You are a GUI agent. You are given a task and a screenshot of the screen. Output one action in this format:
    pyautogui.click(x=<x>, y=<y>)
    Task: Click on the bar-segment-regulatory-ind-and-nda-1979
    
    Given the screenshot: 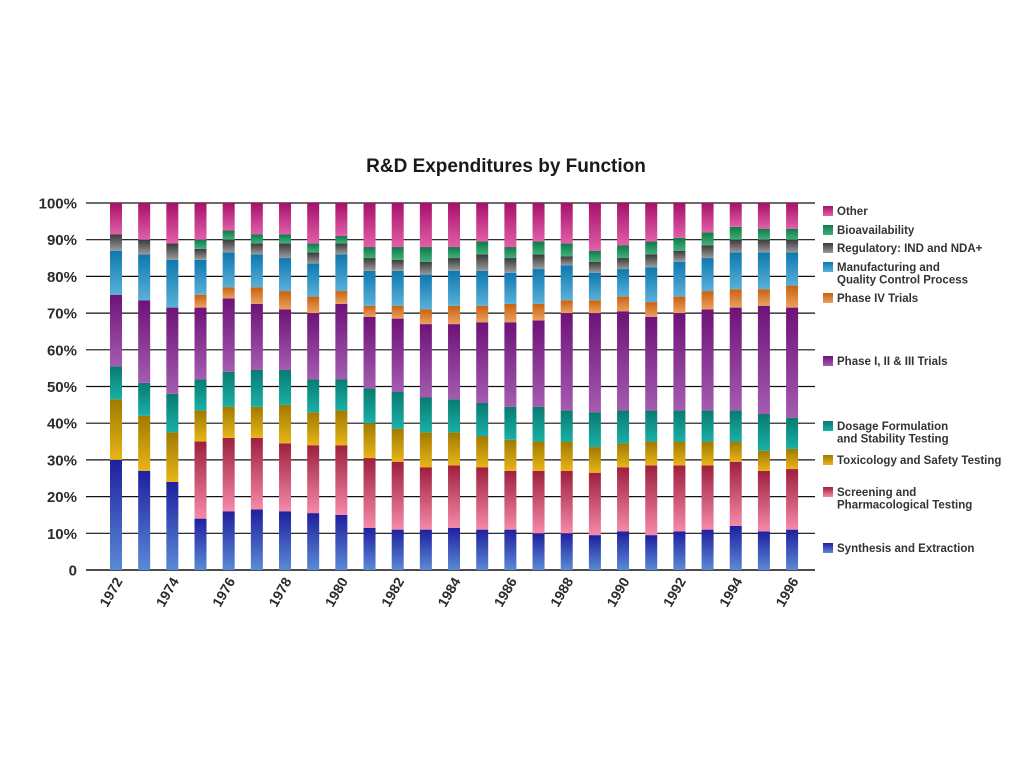 What is the action you would take?
    pyautogui.click(x=313, y=258)
    